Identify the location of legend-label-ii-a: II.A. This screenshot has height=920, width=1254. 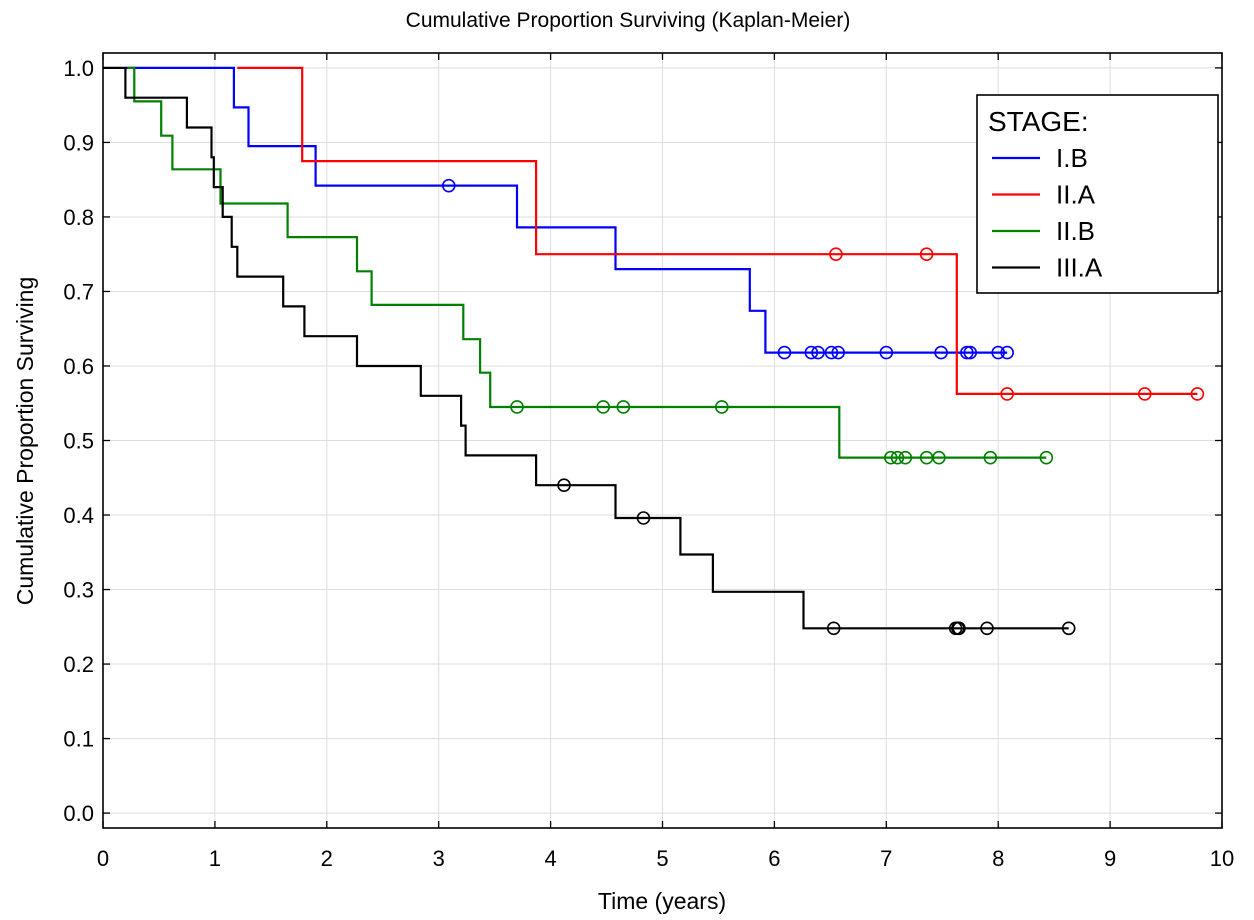
(1076, 195).